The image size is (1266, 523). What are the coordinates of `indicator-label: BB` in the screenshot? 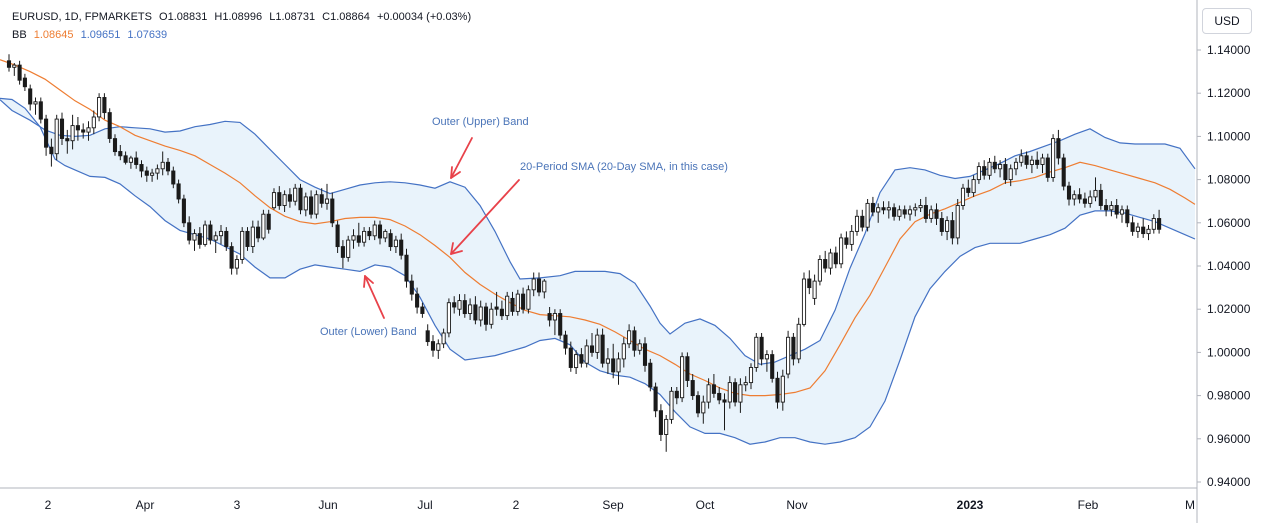 It's located at (19, 35).